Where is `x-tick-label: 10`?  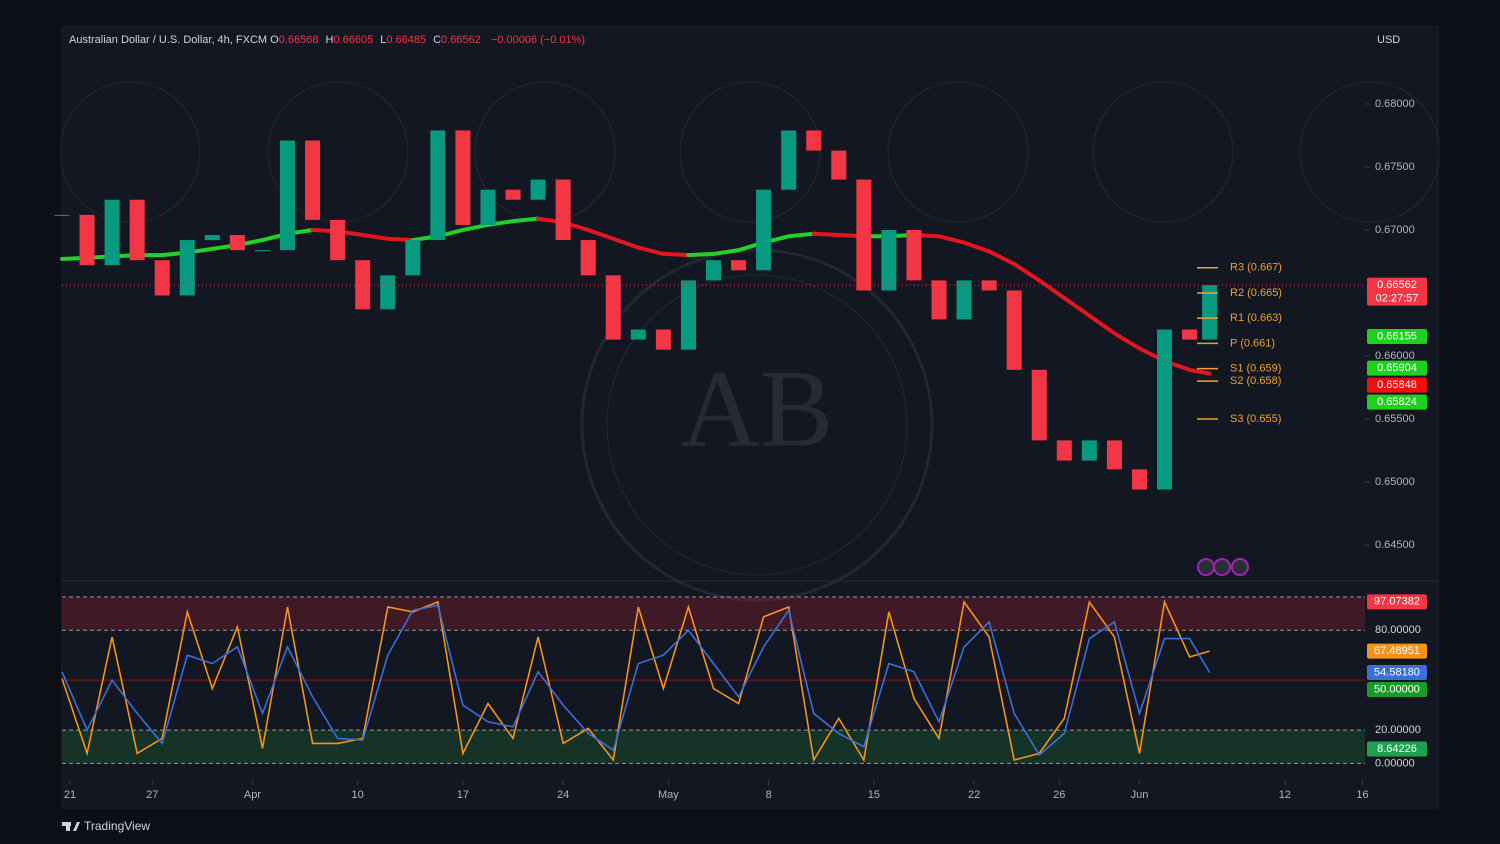
x-tick-label: 10 is located at coordinates (358, 795).